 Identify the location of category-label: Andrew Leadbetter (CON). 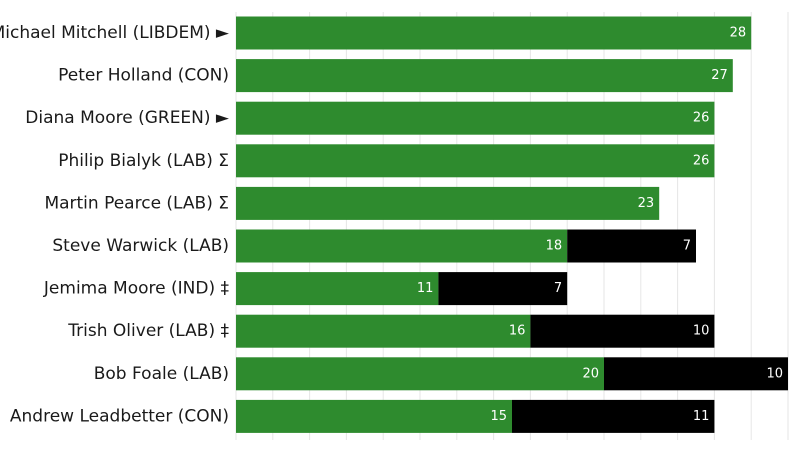
(119, 416).